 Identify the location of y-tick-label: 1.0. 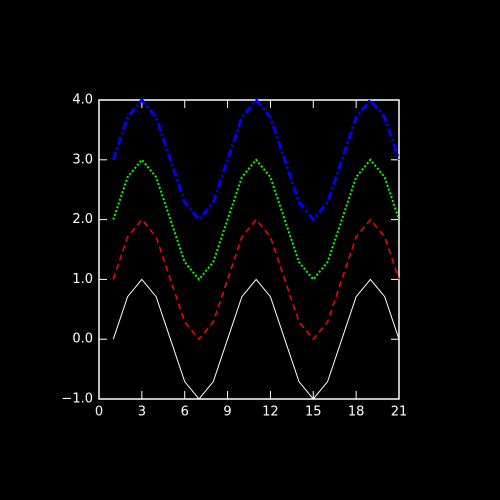
(82, 279).